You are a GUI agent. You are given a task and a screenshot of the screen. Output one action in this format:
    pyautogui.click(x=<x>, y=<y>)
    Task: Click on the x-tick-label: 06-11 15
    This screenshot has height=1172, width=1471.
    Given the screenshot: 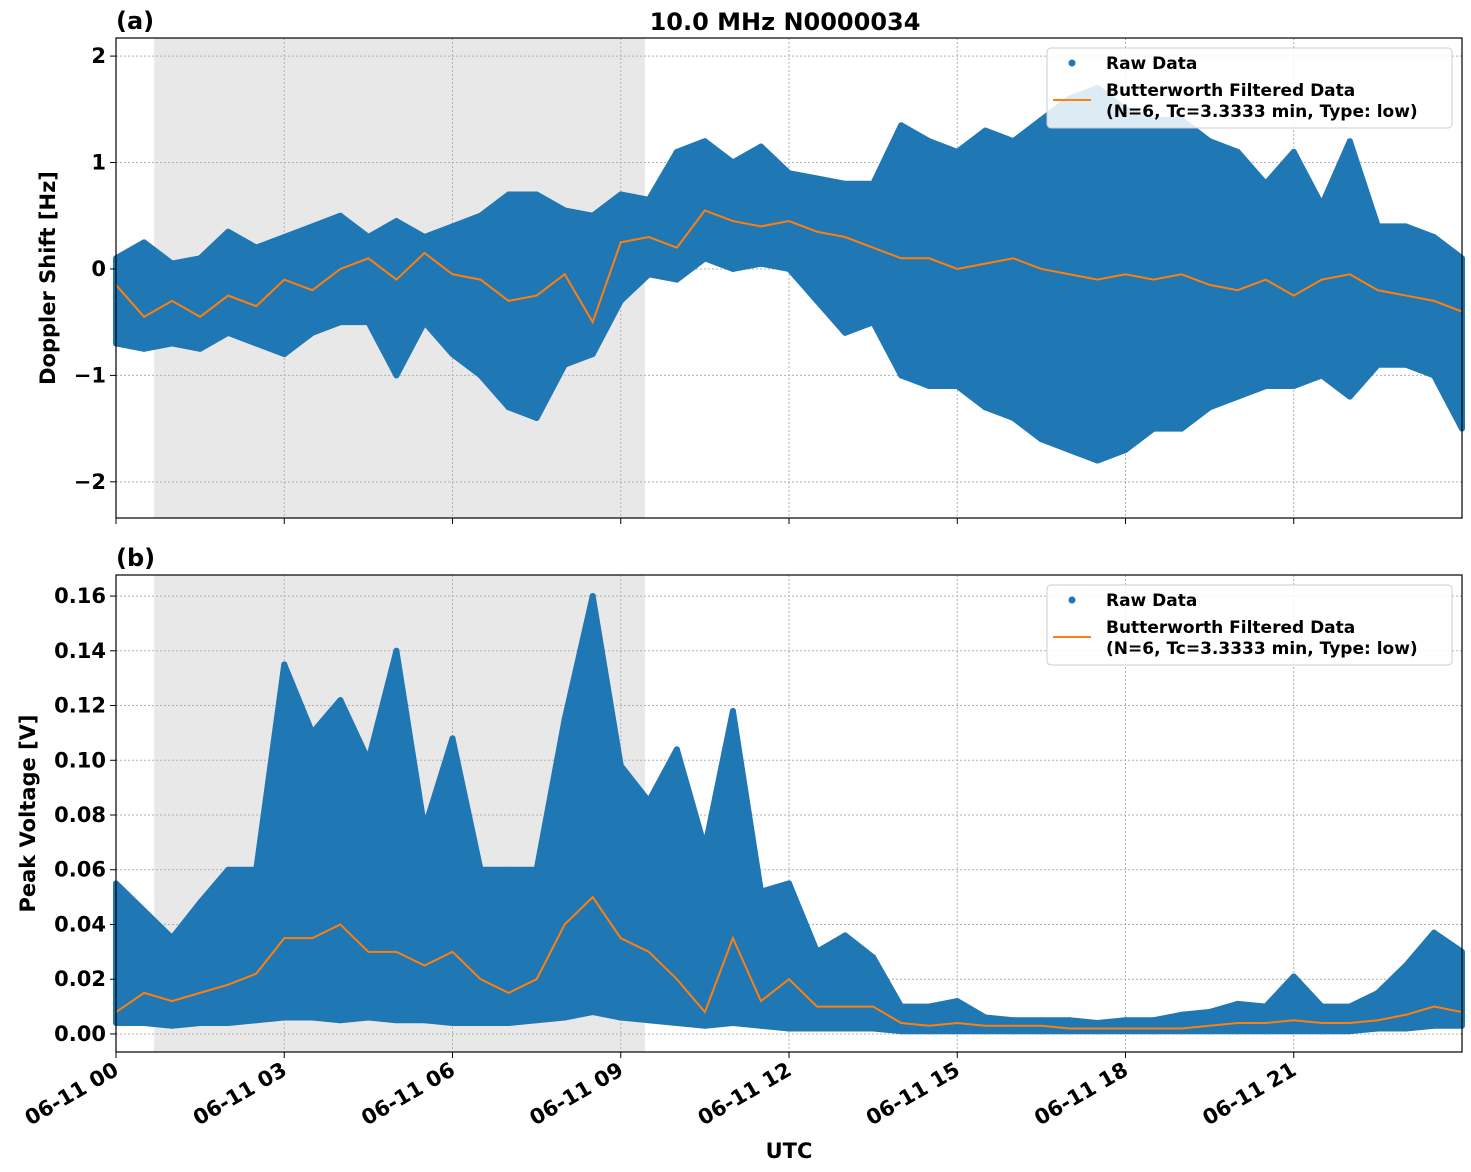 What is the action you would take?
    pyautogui.click(x=913, y=1094)
    